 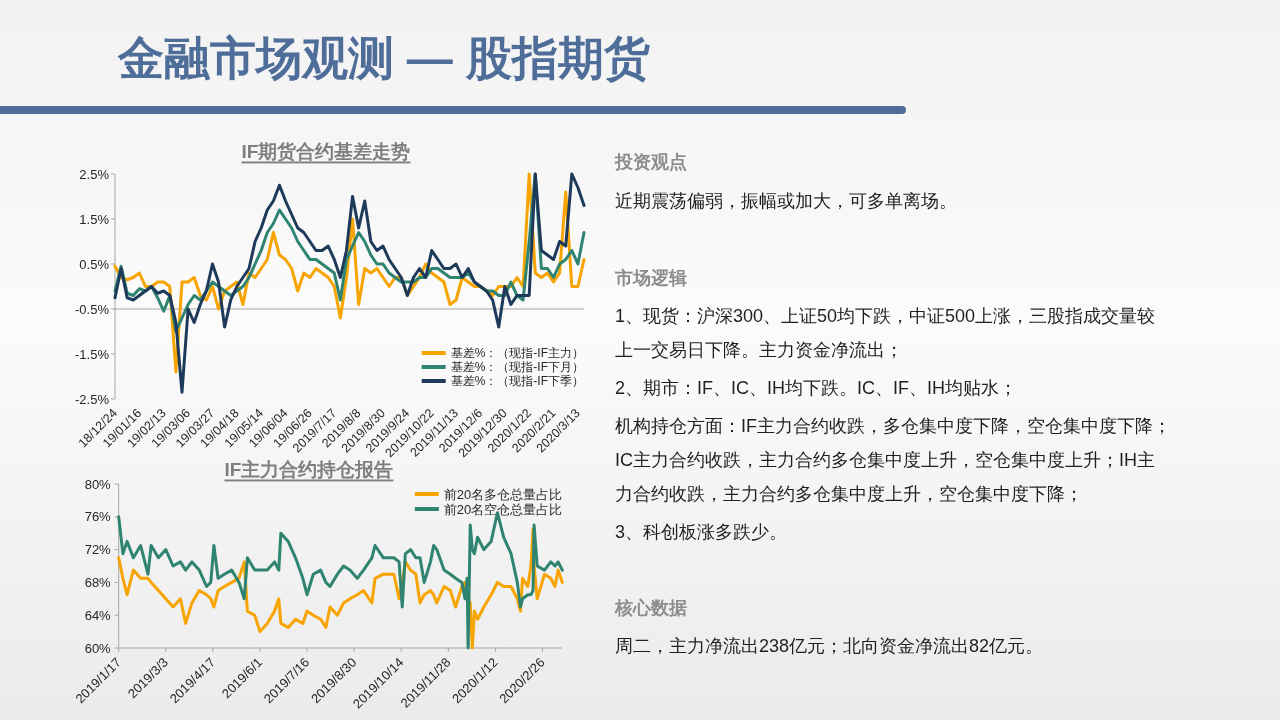 What do you see at coordinates (98, 648) in the screenshot?
I see `y-tick-label: 60%` at bounding box center [98, 648].